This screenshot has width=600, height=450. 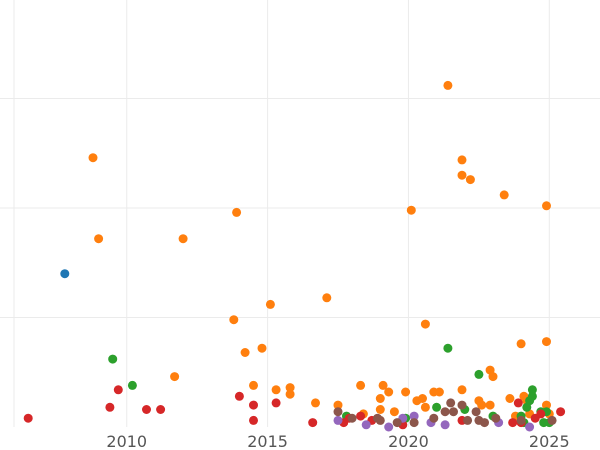 I want to click on x-tick-label-2020: 2020, so click(x=408, y=441).